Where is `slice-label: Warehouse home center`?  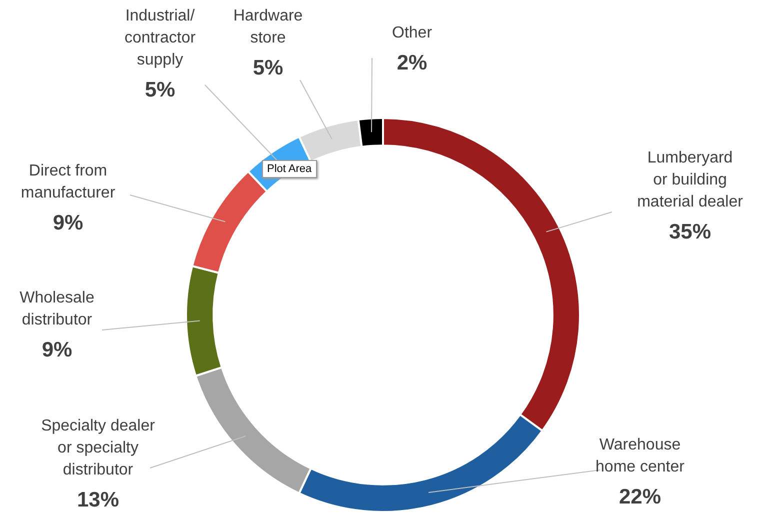 slice-label: Warehouse home center is located at coordinates (641, 456).